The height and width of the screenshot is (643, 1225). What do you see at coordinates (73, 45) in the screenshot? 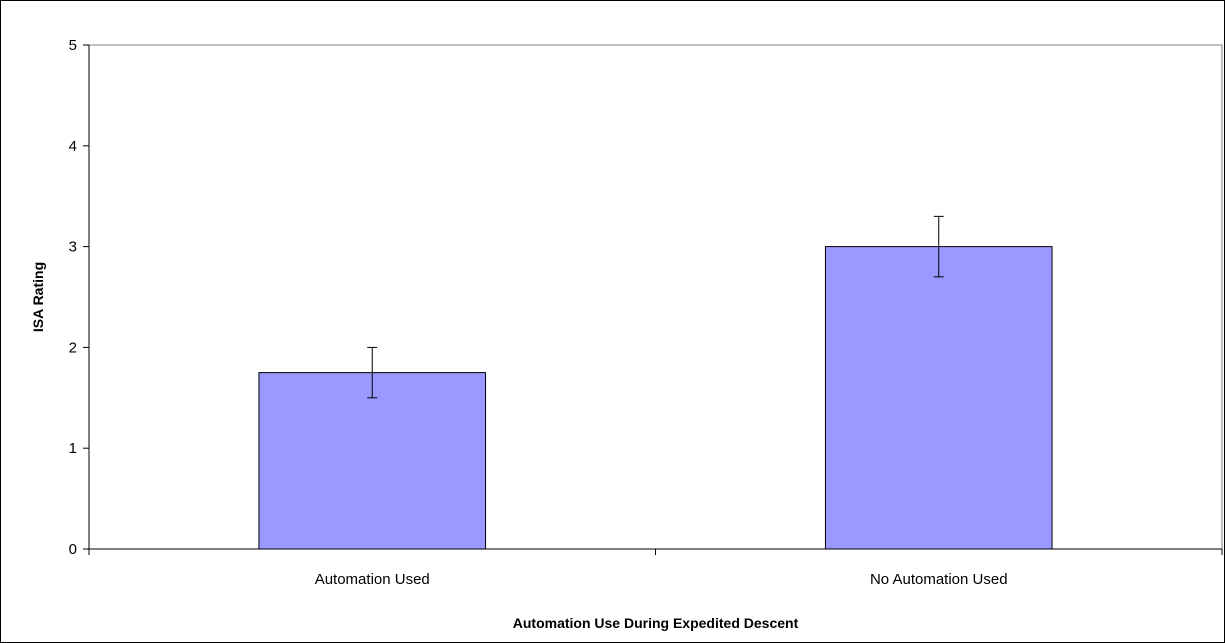
I see `y-tick-label: 5` at bounding box center [73, 45].